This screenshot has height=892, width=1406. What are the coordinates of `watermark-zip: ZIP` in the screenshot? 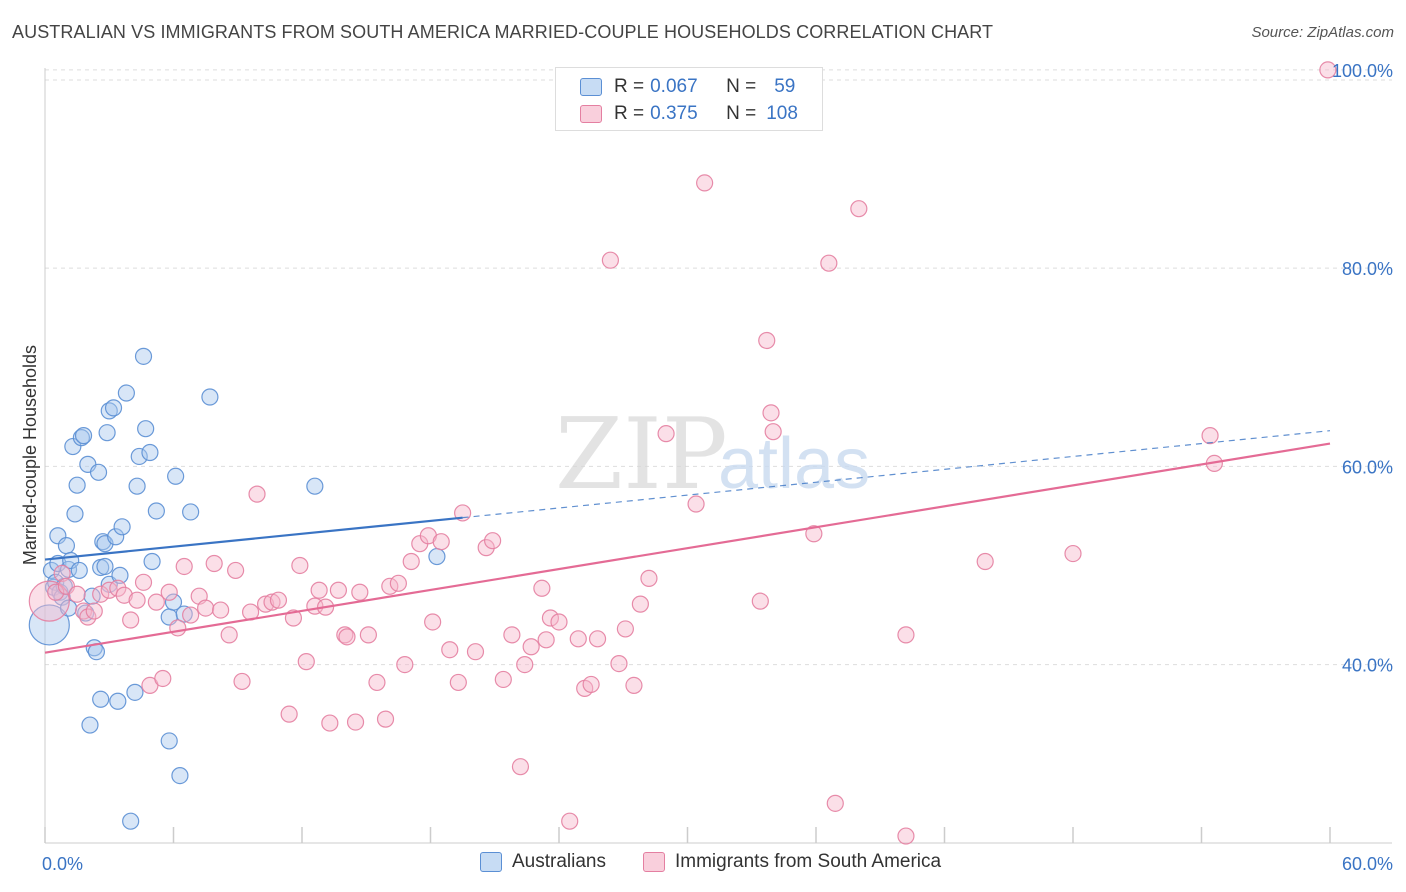 It's located at (641, 455).